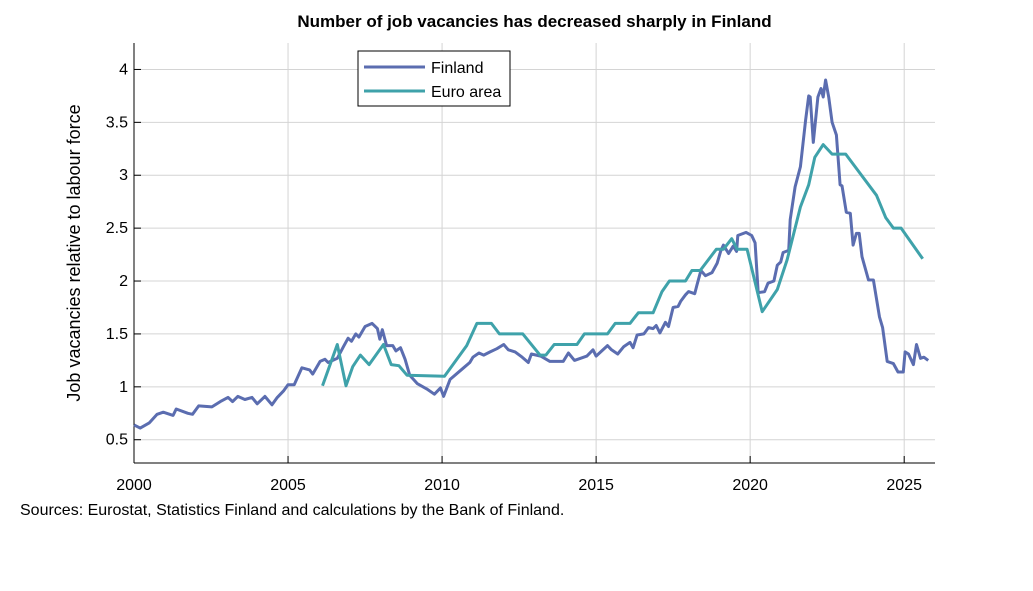 Image resolution: width=1033 pixels, height=591 pixels. Describe the element at coordinates (434, 78) in the screenshot. I see `legend` at that location.